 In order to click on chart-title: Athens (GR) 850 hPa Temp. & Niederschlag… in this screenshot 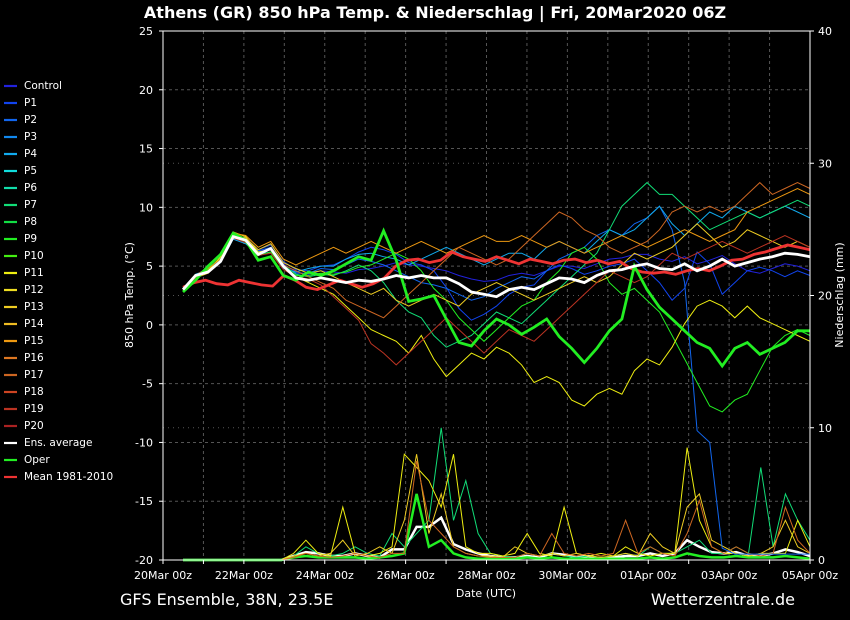, I will do `click(435, 12)`.